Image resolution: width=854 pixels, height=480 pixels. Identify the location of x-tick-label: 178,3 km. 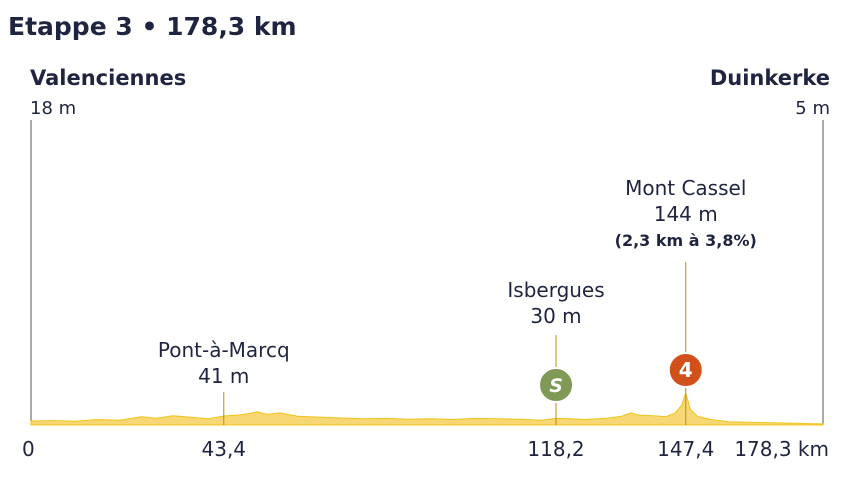
(781, 449).